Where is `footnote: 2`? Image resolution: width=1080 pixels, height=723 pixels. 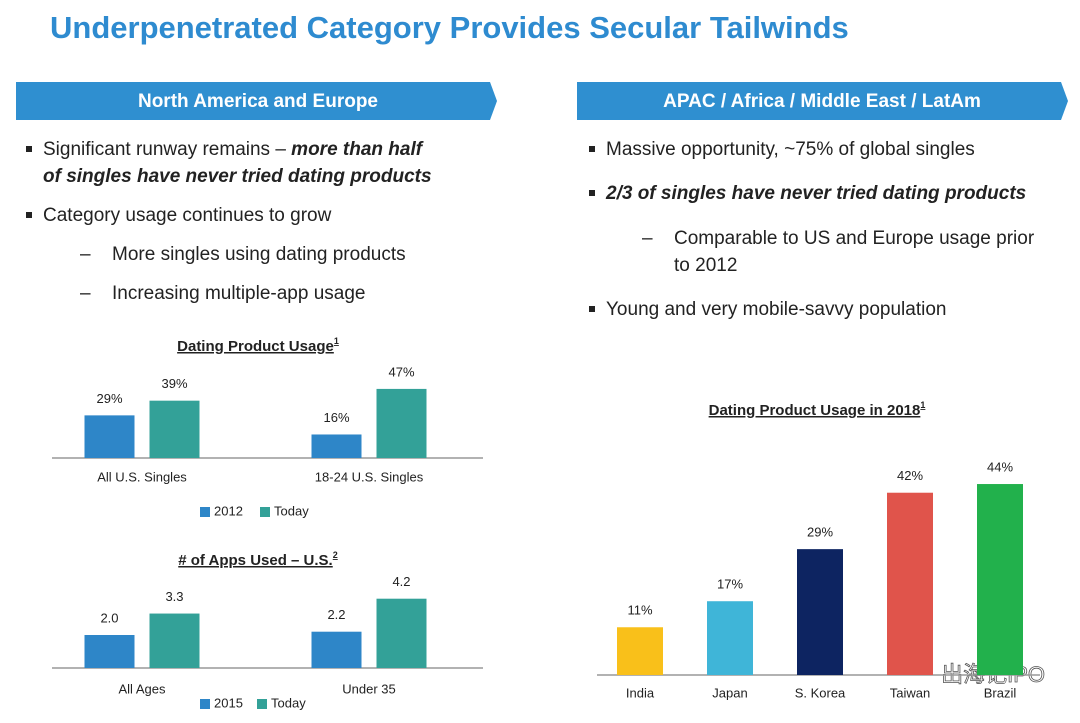 footnote: 2 is located at coordinates (335, 555).